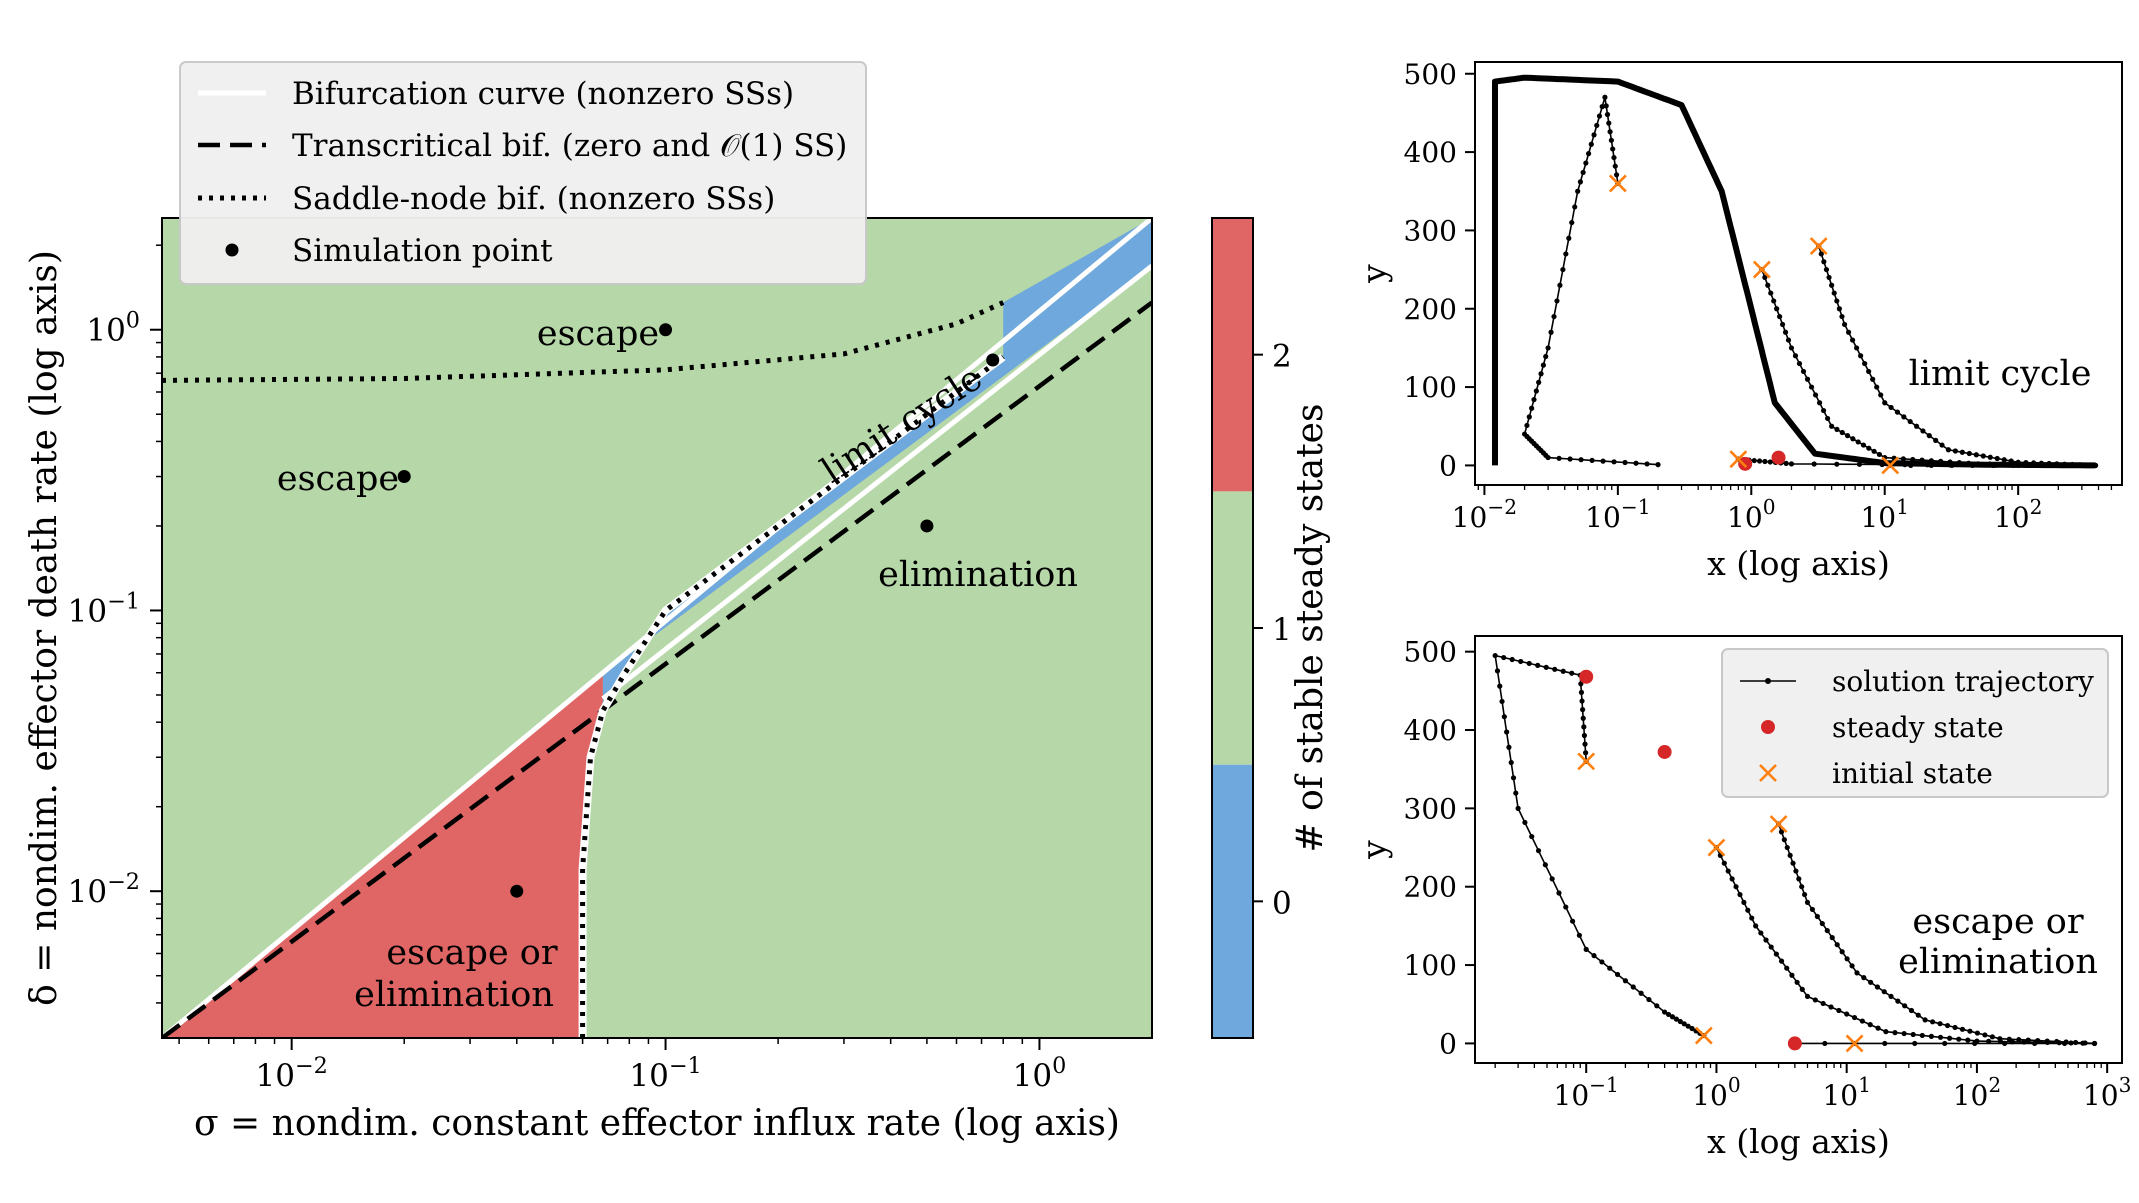 This screenshot has width=2139, height=1203. Describe the element at coordinates (1373, 274) in the screenshot. I see `top-right-plot-ylabel: y` at that location.